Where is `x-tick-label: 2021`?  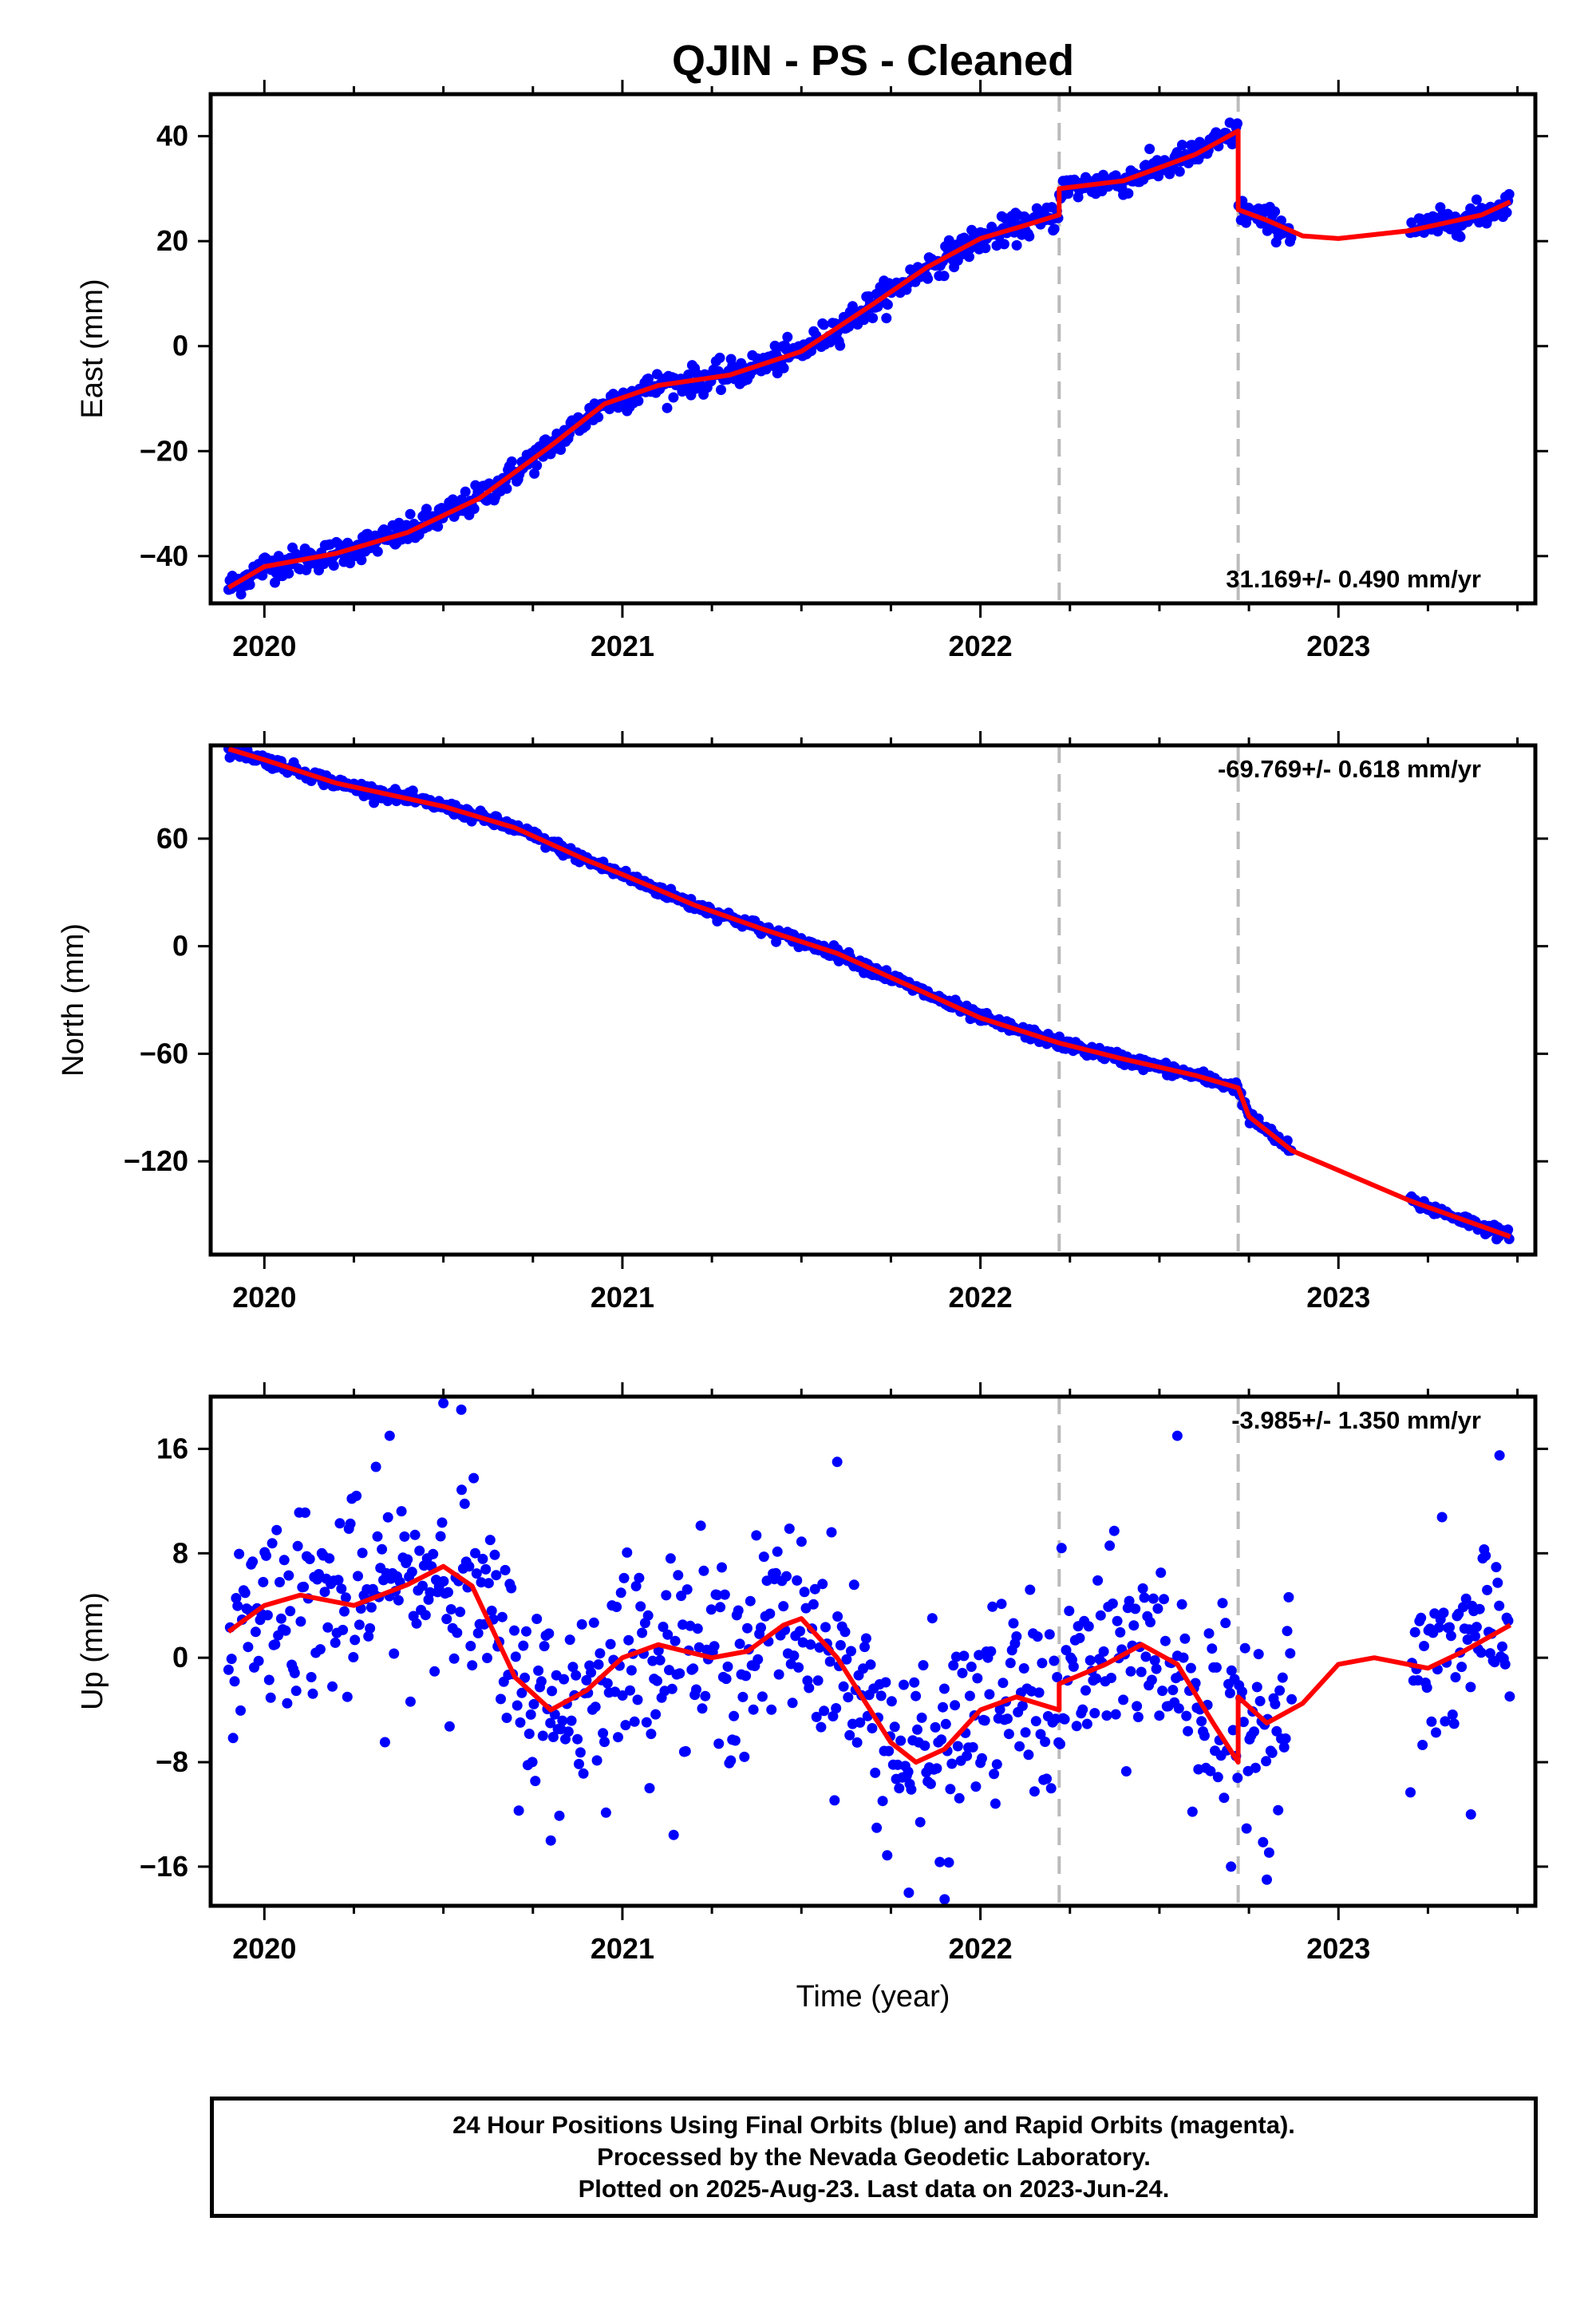
x-tick-label: 2021 is located at coordinates (622, 1948).